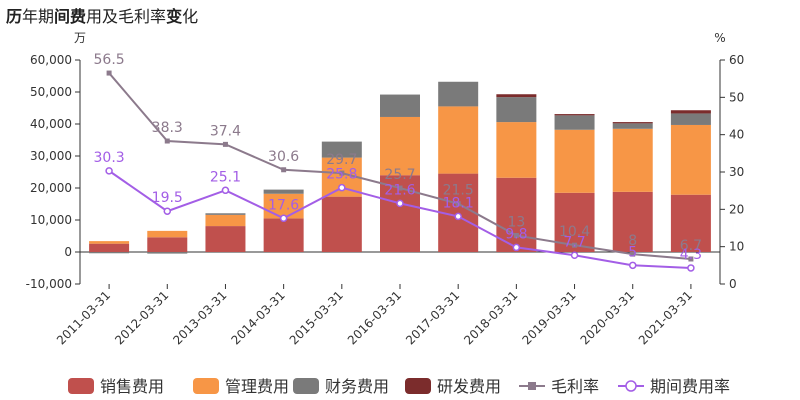  Describe the element at coordinates (258, 317) in the screenshot. I see `x-axis-tick-label: 2014-03-31` at that location.